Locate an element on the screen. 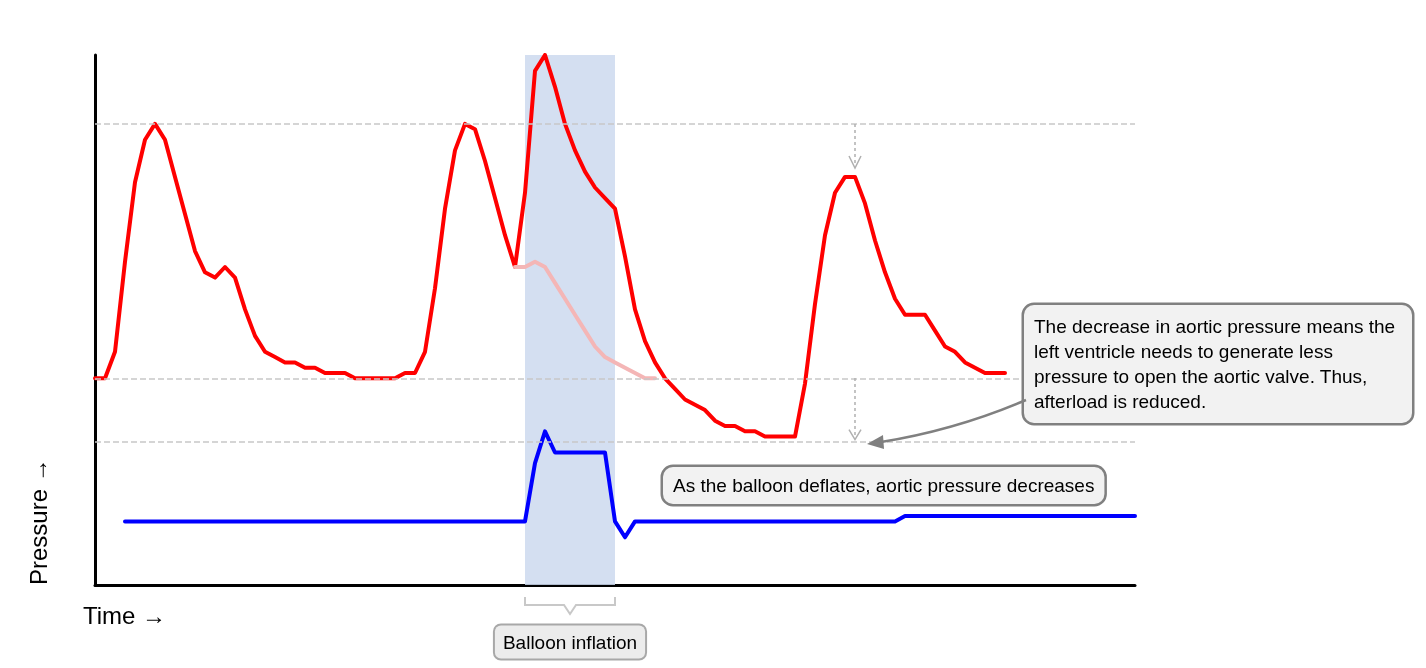  annotation: The decrease in aortic pressure means the left ventricle needs to generate less pressure to open the aortic valve. Thus, afterload is reduced. is located at coordinates (1217, 364).